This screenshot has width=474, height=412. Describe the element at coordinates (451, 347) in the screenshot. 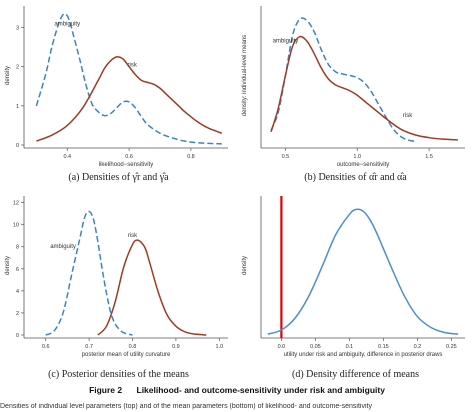

I see `x-tick-label: 0.25` at that location.